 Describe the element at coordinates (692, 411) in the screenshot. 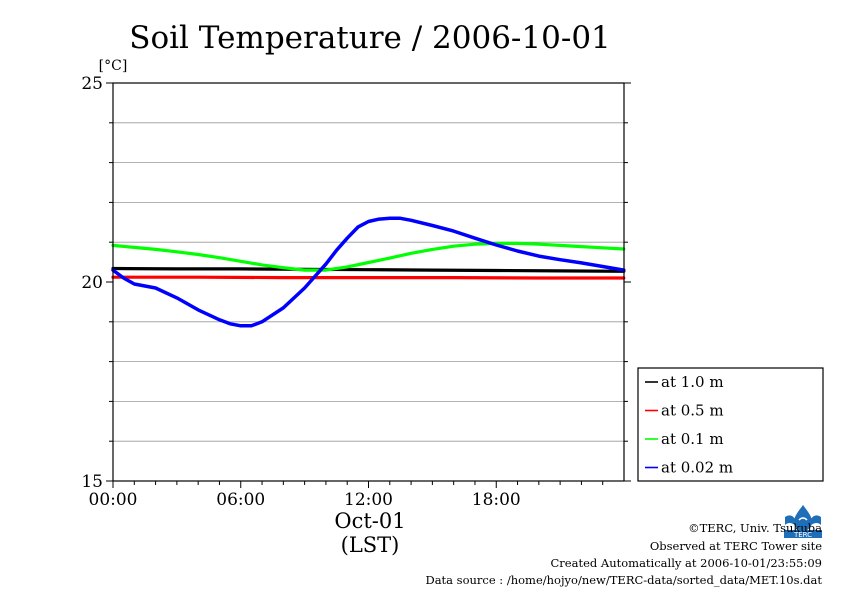

I see `legend-label-1: at 0.5 m` at that location.